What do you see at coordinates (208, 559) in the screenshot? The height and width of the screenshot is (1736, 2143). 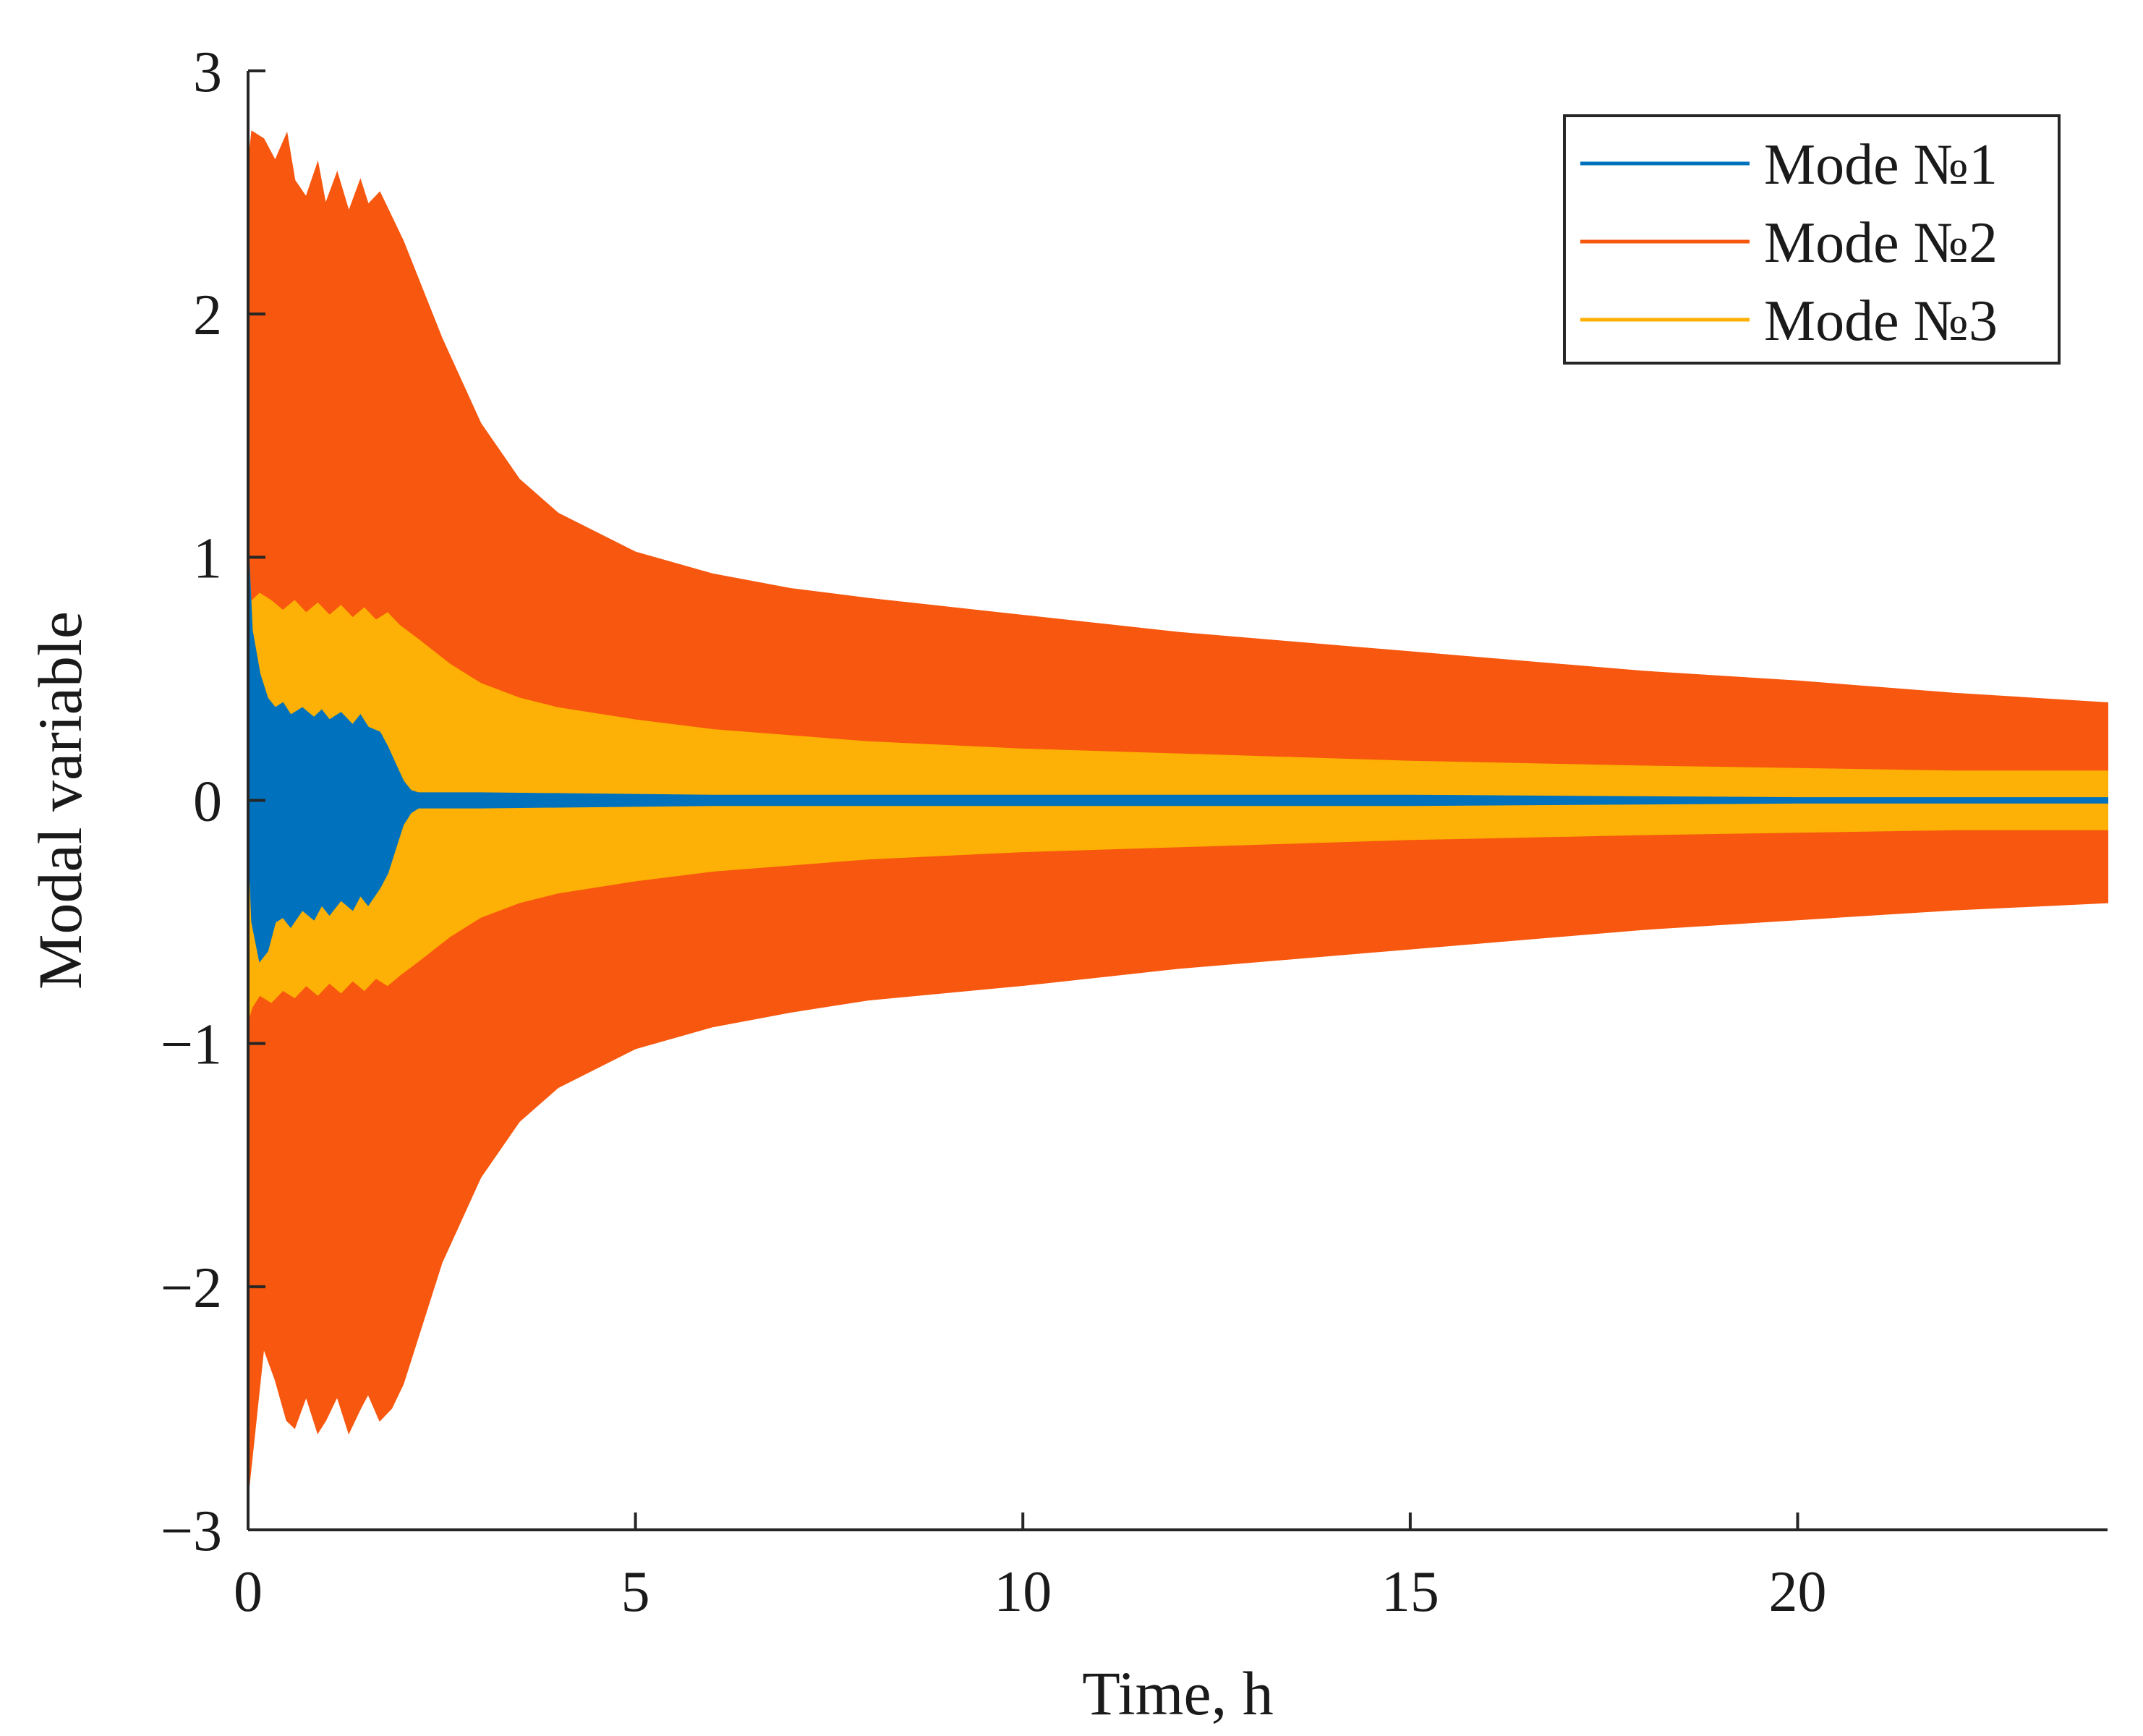 I see `y-tick-label: 1` at bounding box center [208, 559].